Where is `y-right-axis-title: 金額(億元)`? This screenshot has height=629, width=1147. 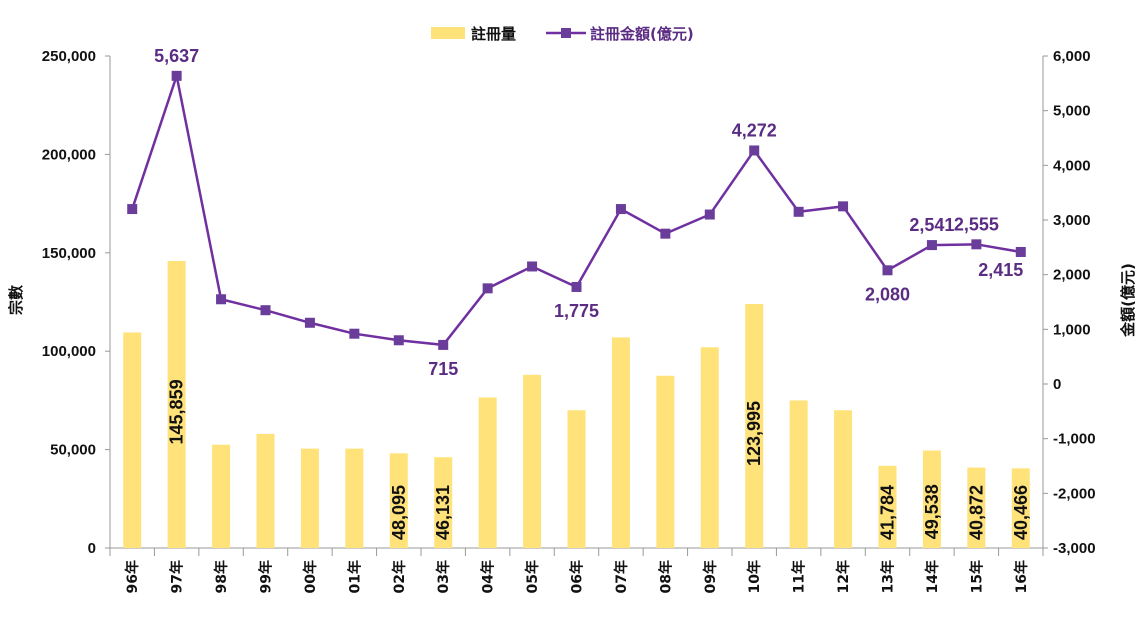 y-right-axis-title: 金額(億元) is located at coordinates (1128, 300).